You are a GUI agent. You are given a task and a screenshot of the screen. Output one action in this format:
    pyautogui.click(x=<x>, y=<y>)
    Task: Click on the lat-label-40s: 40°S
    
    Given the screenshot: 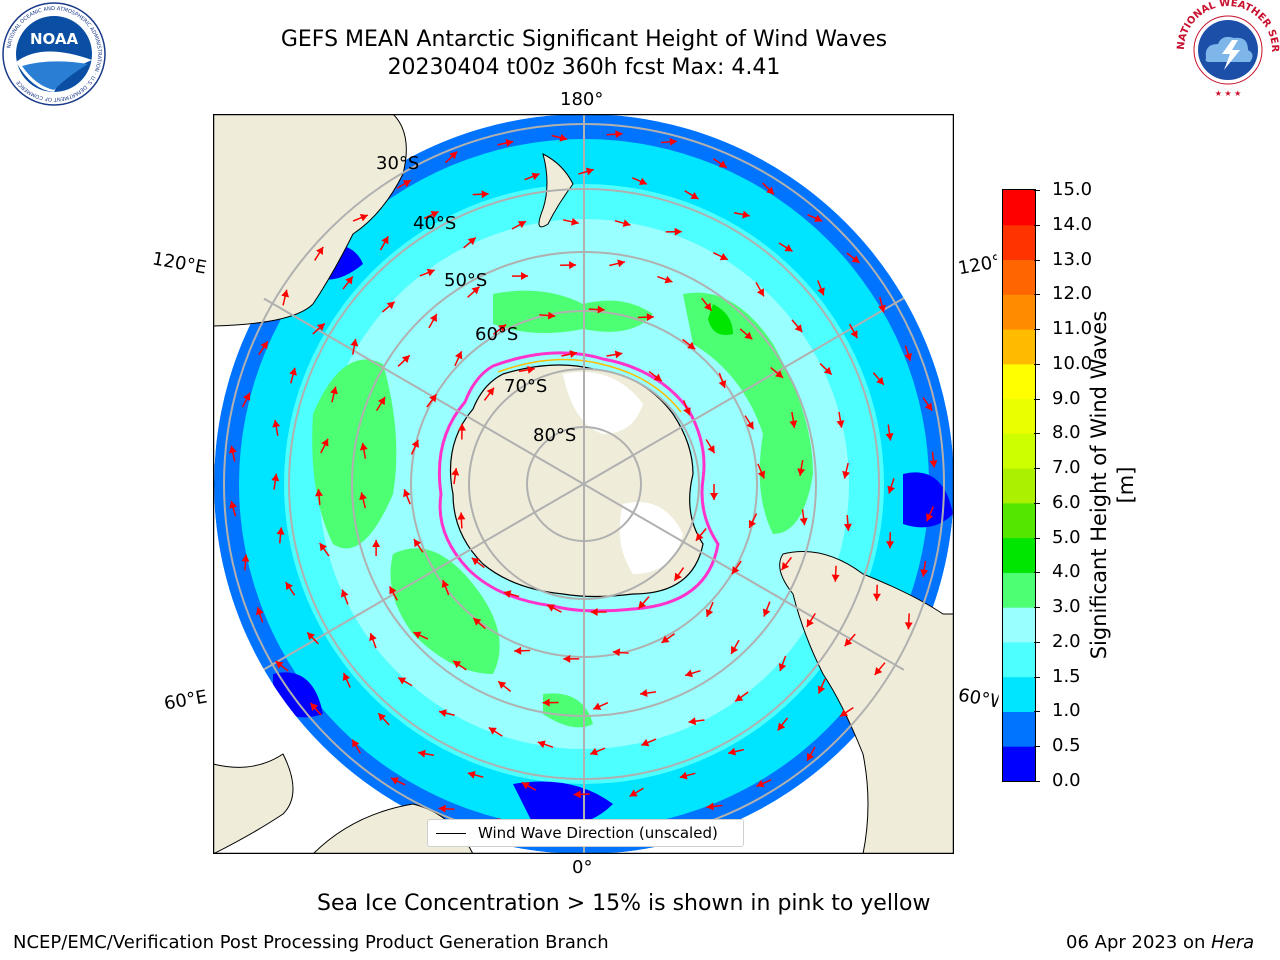 What is the action you would take?
    pyautogui.click(x=434, y=223)
    